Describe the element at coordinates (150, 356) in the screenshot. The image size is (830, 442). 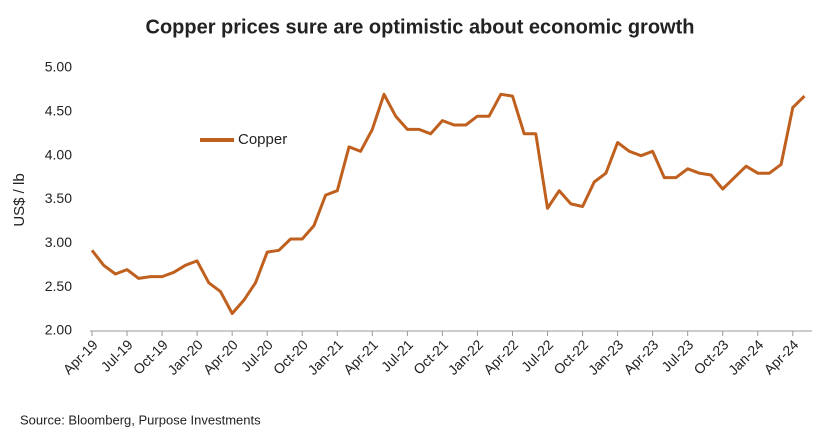
I see `x-tick-label: Oct-19` at that location.